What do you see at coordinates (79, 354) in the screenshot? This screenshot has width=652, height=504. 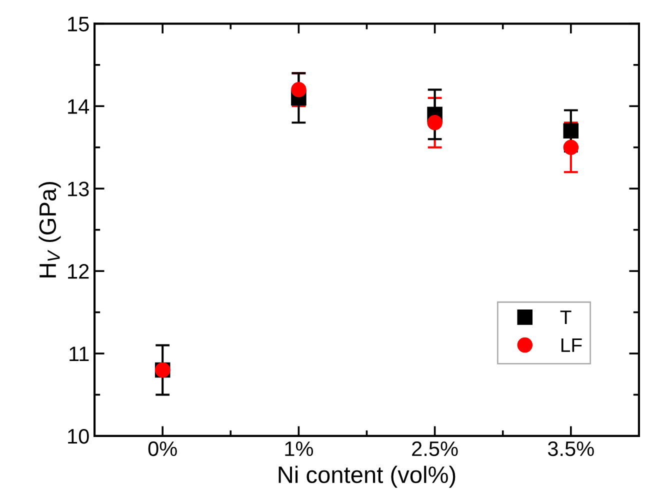 I see `y-tick-label: 11` at bounding box center [79, 354].